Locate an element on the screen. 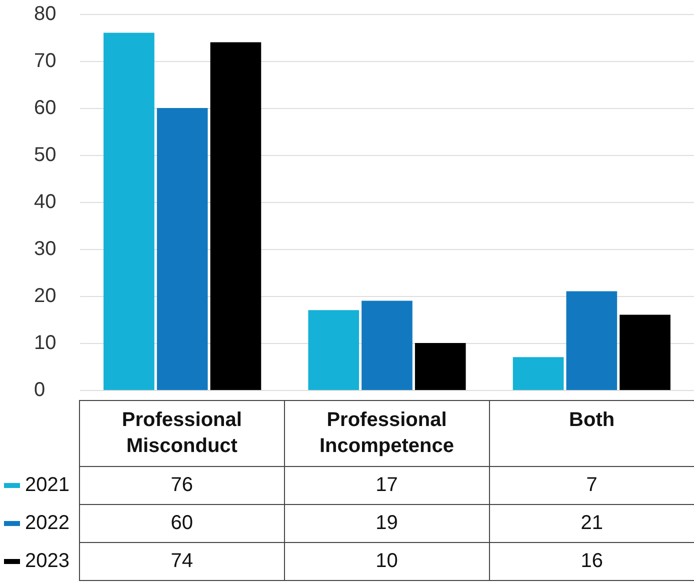 Image resolution: width=694 pixels, height=583 pixels. y-tick-label: 60 is located at coordinates (45, 108).